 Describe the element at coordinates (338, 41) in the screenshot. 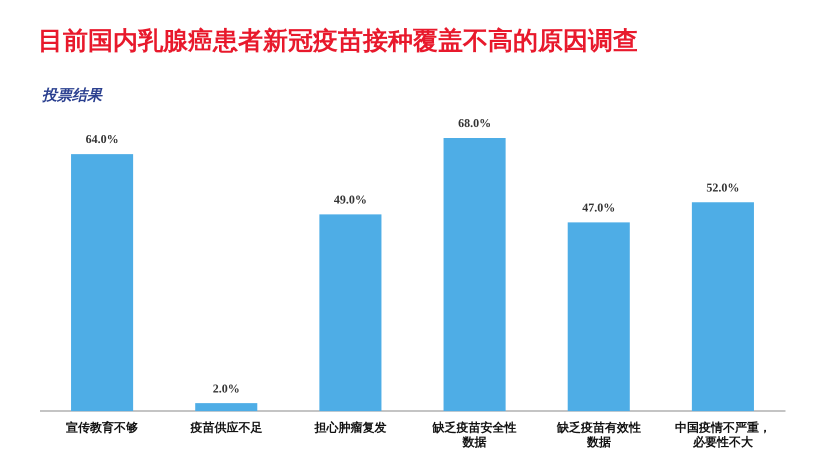

I see `chart-title: 目前国内乳腺癌患者新冠疫苗接种覆盖不高的原因调查` at that location.